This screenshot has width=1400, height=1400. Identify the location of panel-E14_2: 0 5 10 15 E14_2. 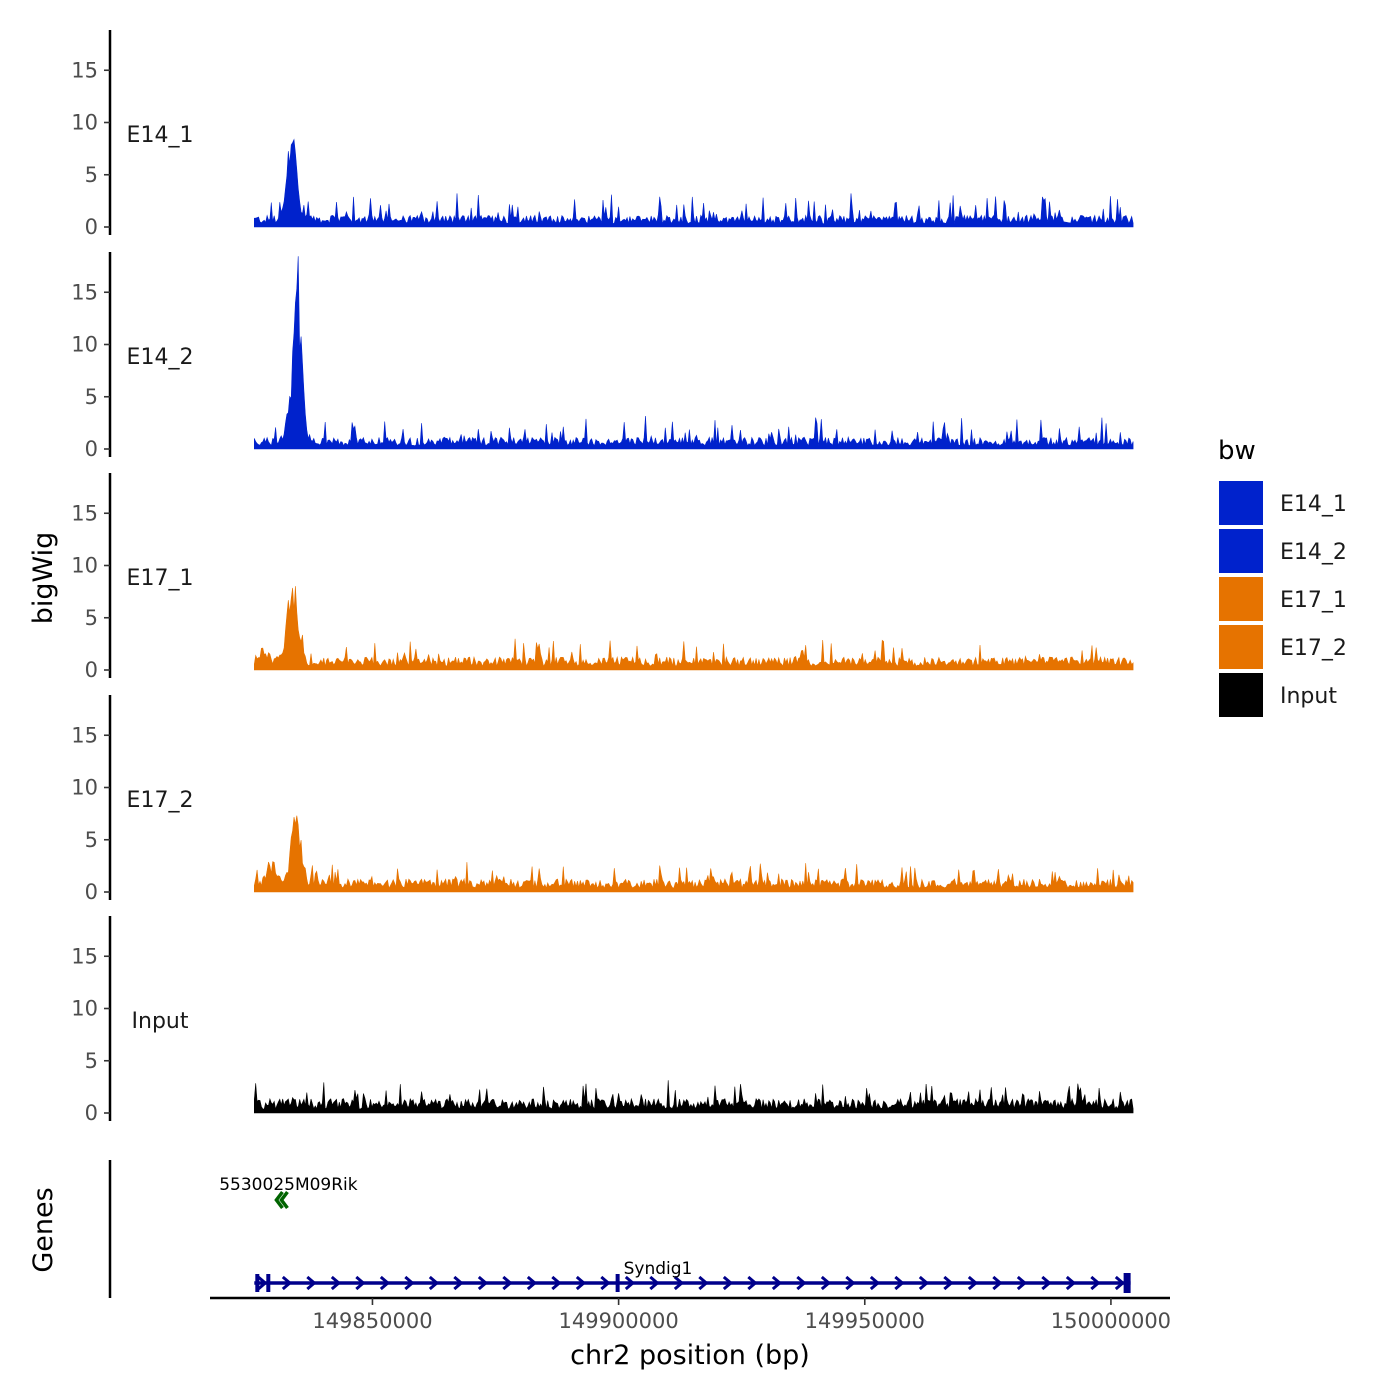
(602, 356).